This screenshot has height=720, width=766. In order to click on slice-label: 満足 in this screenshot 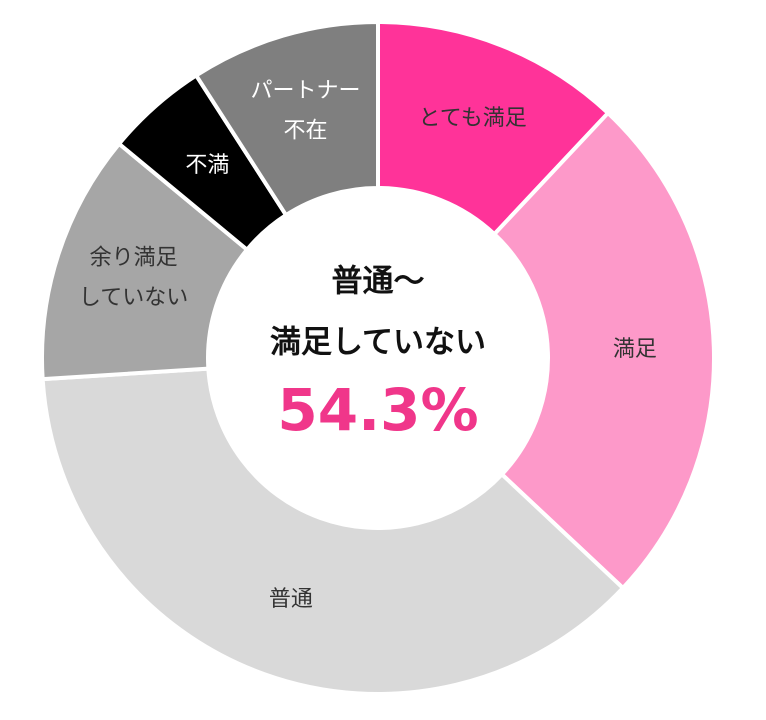, I will do `click(635, 349)`.